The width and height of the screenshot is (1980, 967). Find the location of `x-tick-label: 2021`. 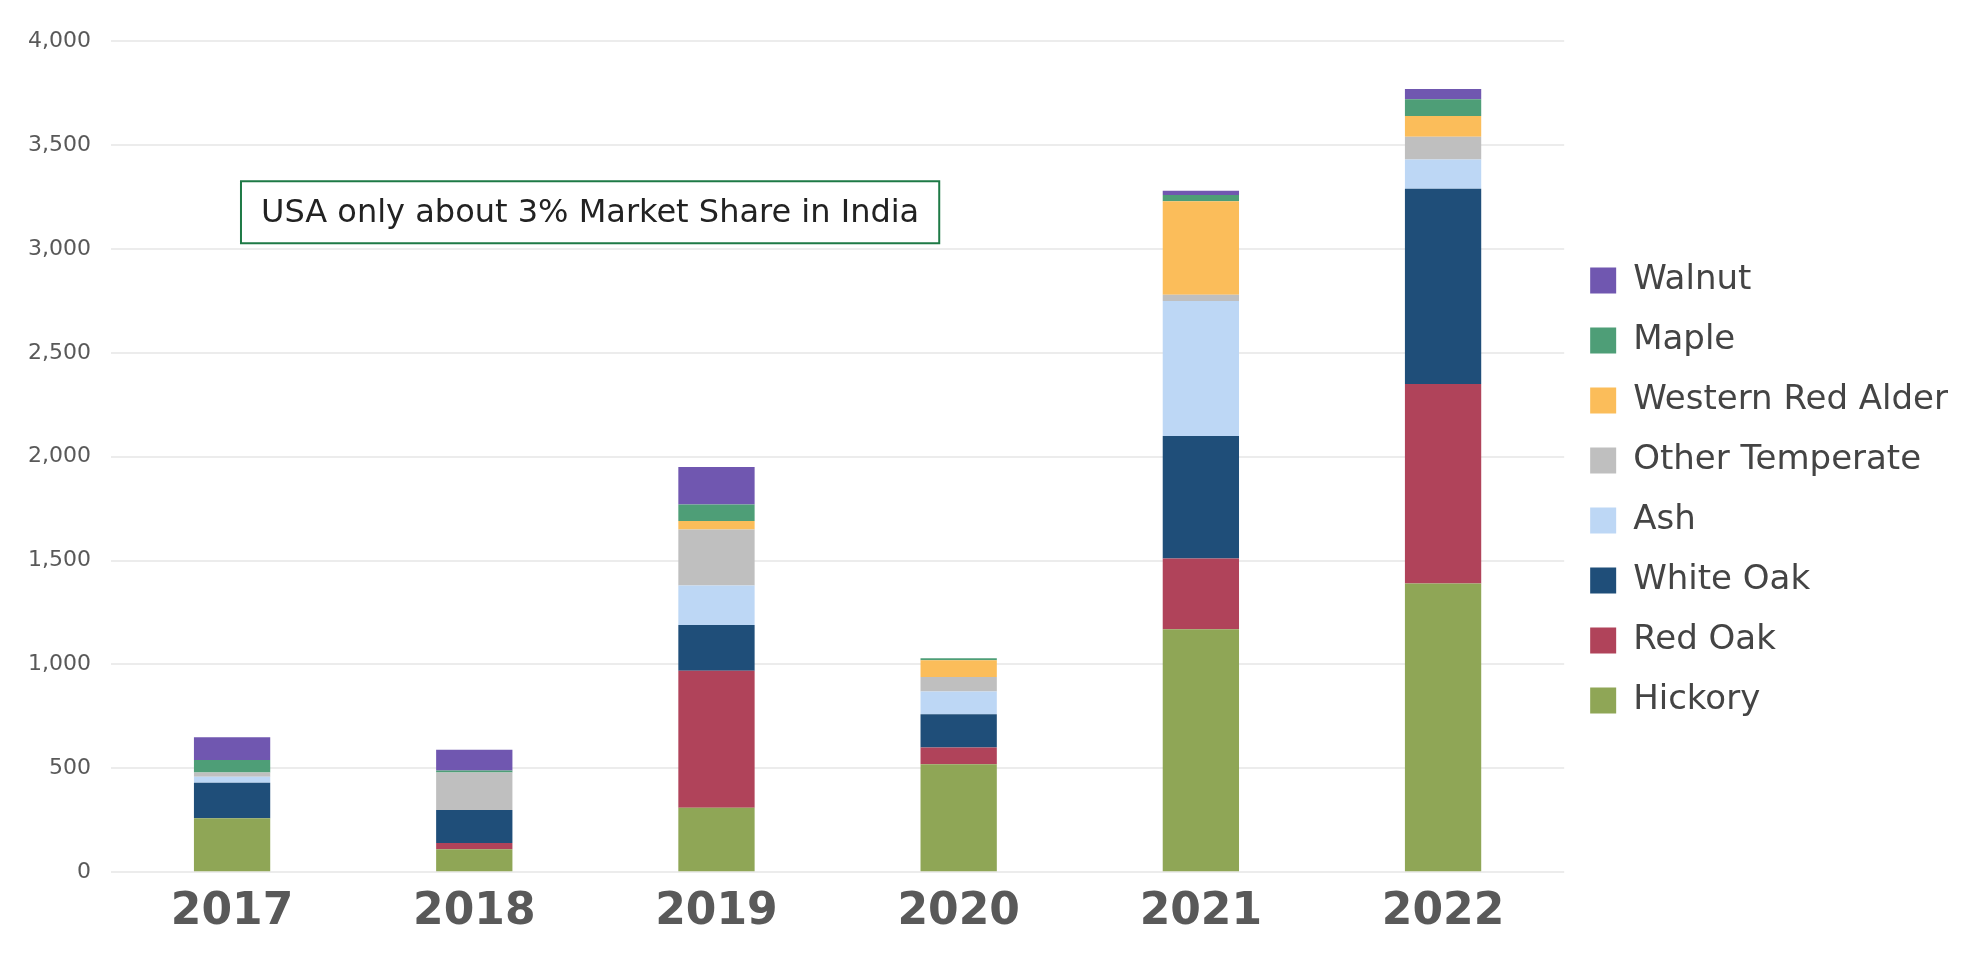

x-tick-label: 2021 is located at coordinates (1201, 909).